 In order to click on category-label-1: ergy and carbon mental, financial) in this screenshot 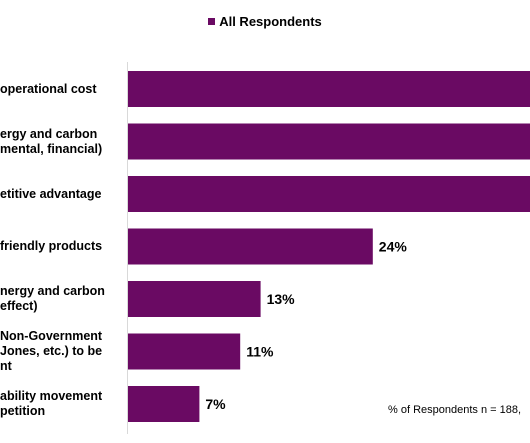, I will do `click(61, 142)`.